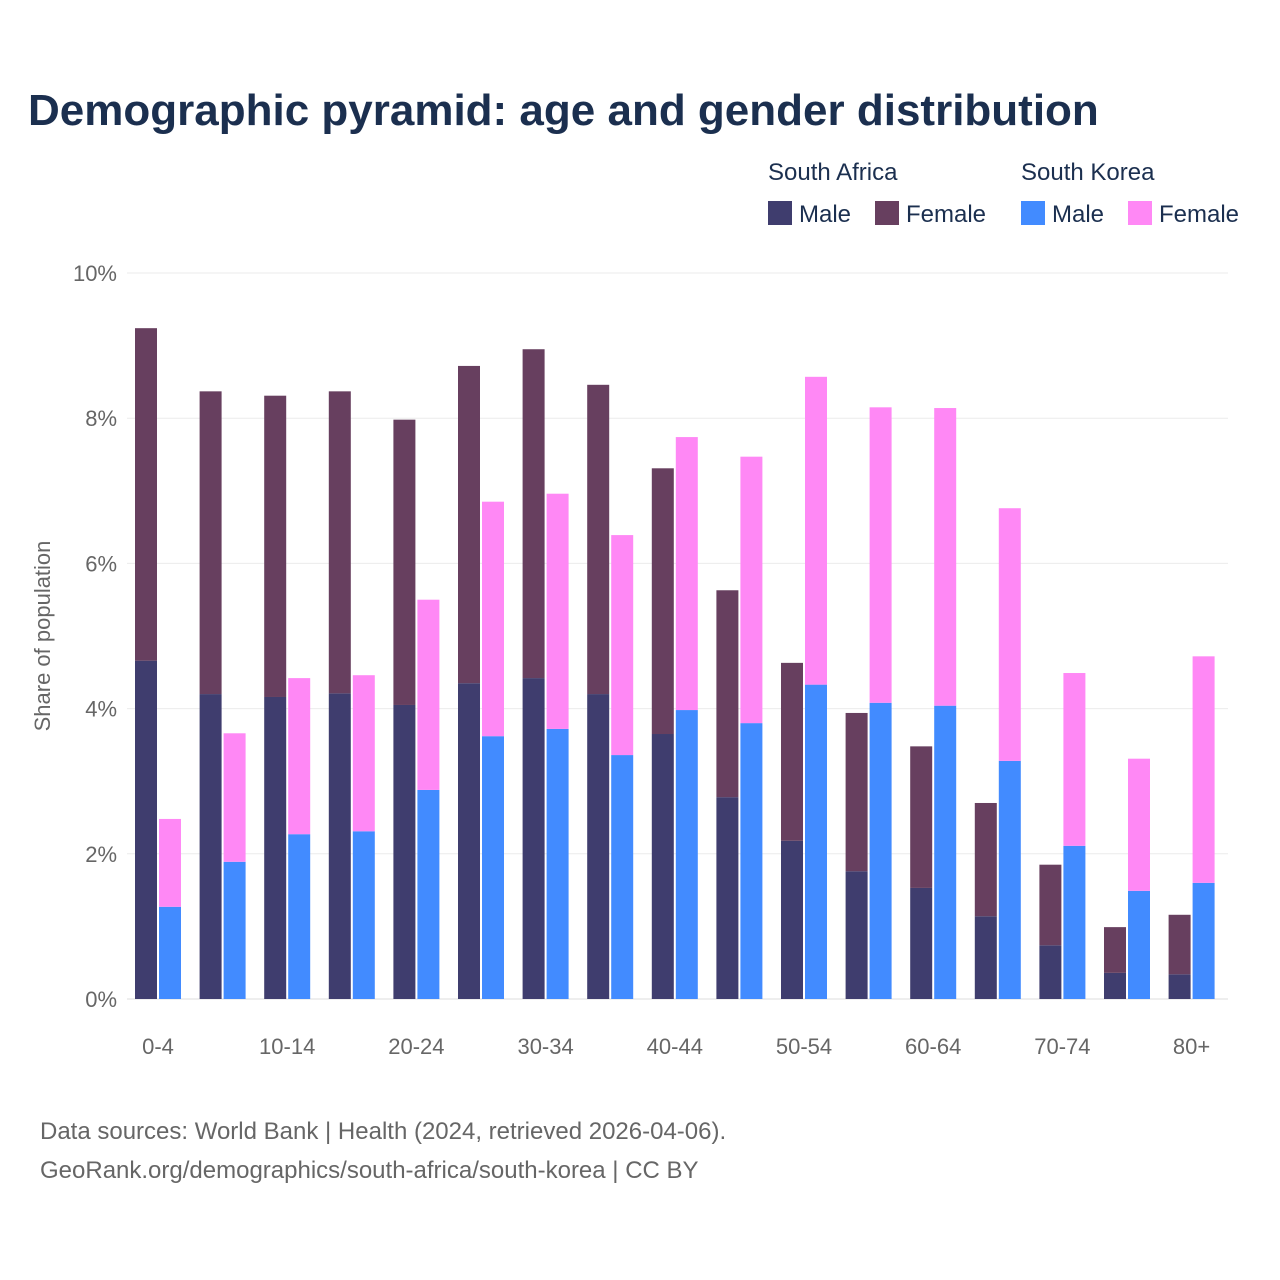 This screenshot has width=1280, height=1280. I want to click on x-tick-label: 80+, so click(1191, 1046).